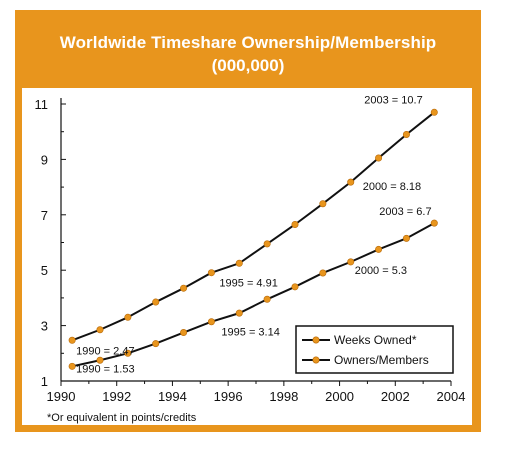 The width and height of the screenshot is (509, 450). I want to click on x-tick-label: 2000, so click(339, 396).